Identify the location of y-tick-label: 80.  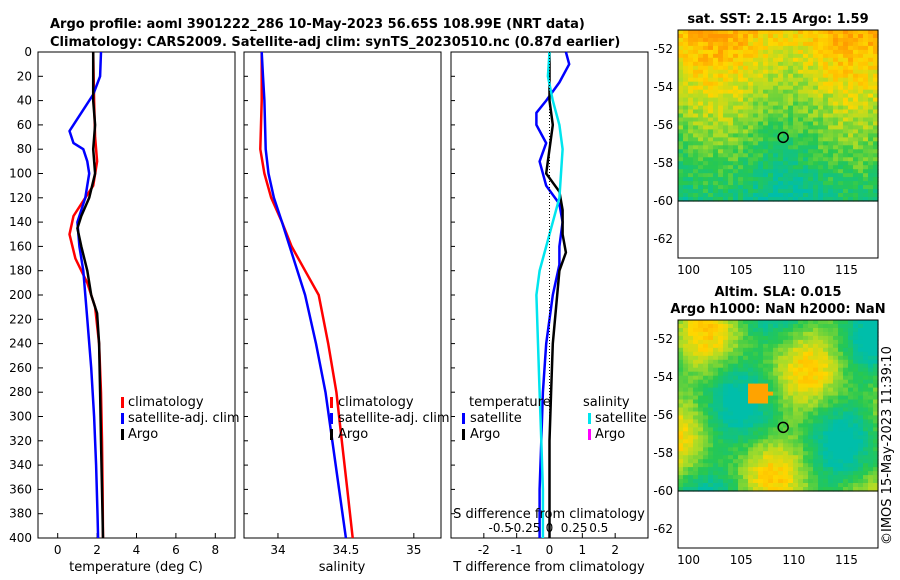
(24, 149).